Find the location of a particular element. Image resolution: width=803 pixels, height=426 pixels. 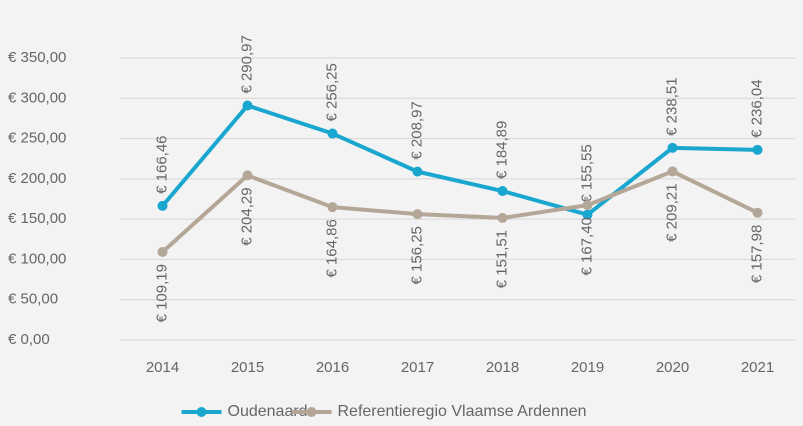

data-label: € 109,19 is located at coordinates (161, 293).